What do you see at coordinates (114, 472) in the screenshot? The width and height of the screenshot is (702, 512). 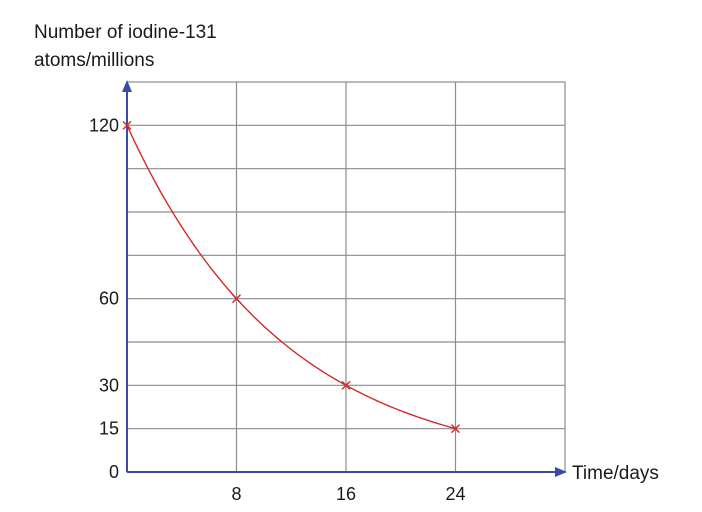 I see `y-tick-label: 0` at bounding box center [114, 472].